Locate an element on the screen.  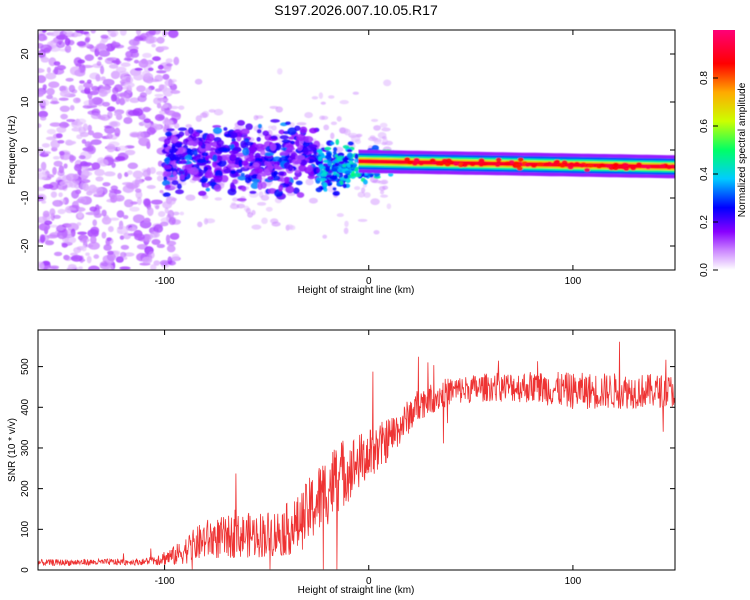
y-tick-label: 0 is located at coordinates (25, 570).